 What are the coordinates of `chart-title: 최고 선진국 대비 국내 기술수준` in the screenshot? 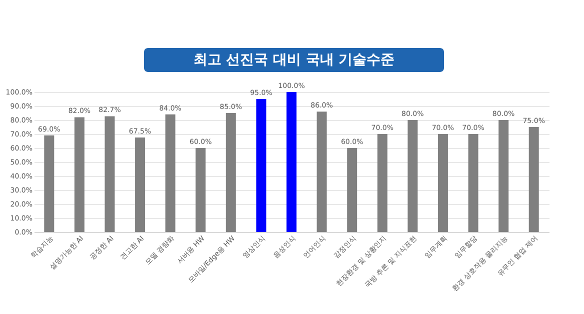 It's located at (294, 60).